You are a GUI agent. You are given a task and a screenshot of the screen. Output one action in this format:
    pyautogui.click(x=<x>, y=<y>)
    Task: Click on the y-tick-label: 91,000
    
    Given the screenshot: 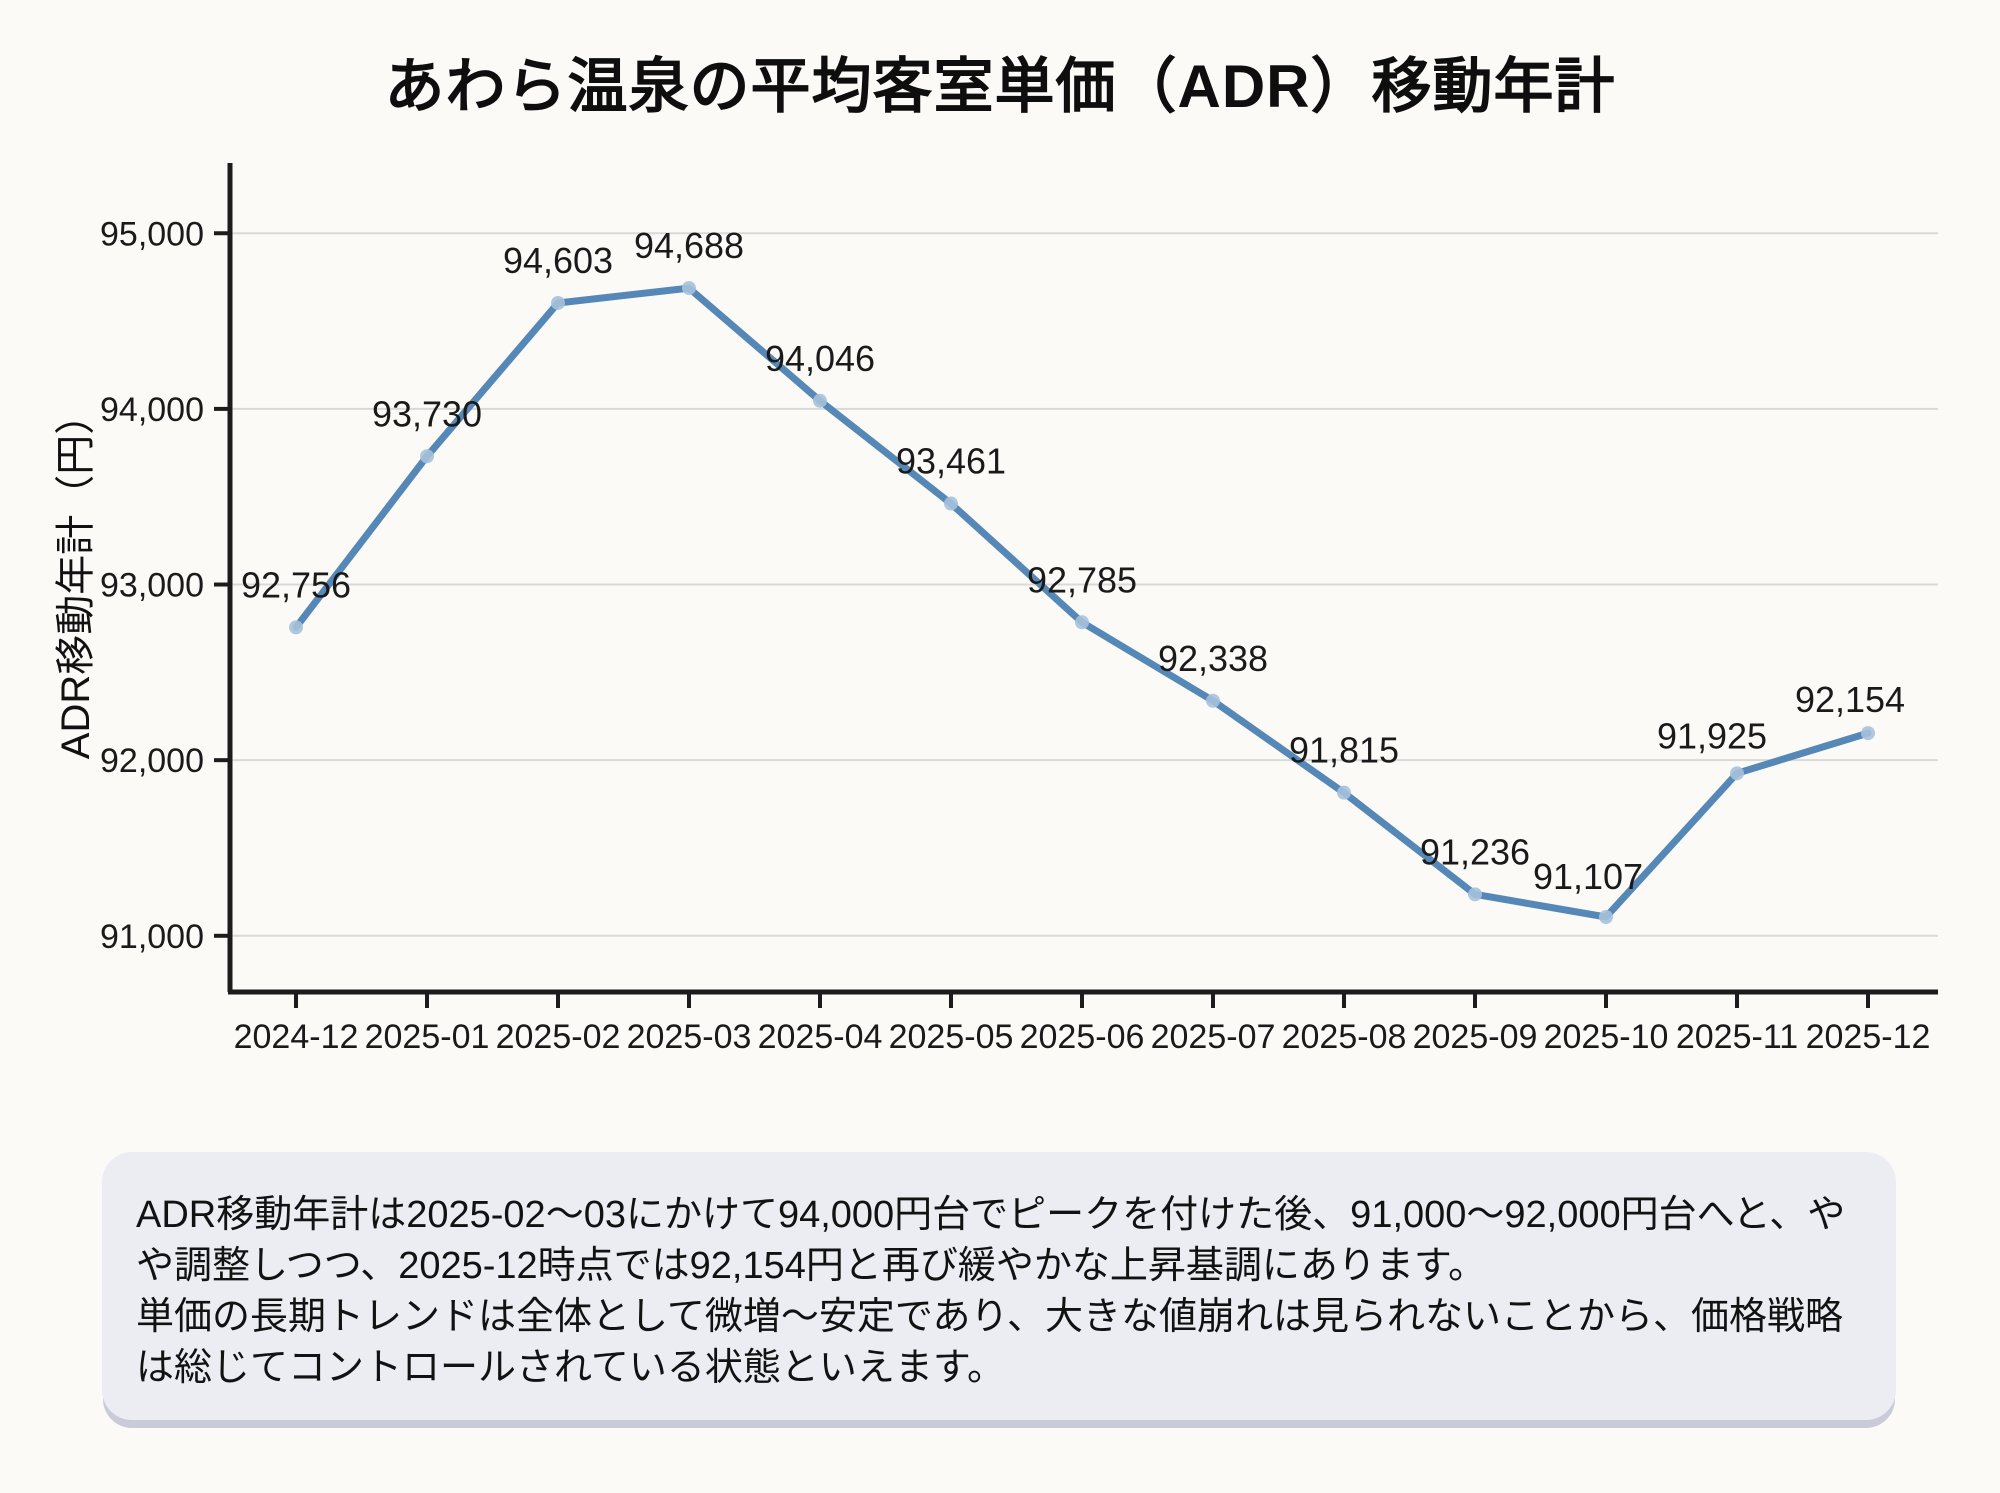 What is the action you would take?
    pyautogui.click(x=152, y=937)
    